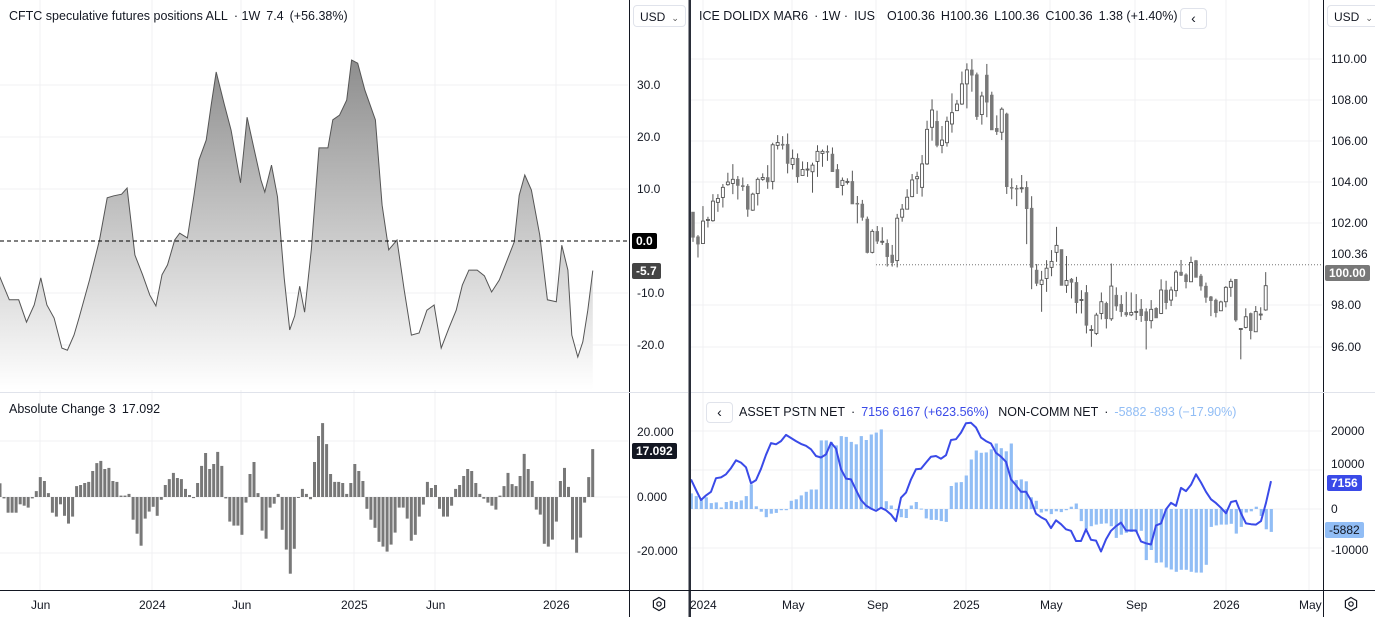 The height and width of the screenshot is (617, 1375). Describe the element at coordinates (1351, 16) in the screenshot. I see `right-currency-dropdown: USD ⌄` at that location.